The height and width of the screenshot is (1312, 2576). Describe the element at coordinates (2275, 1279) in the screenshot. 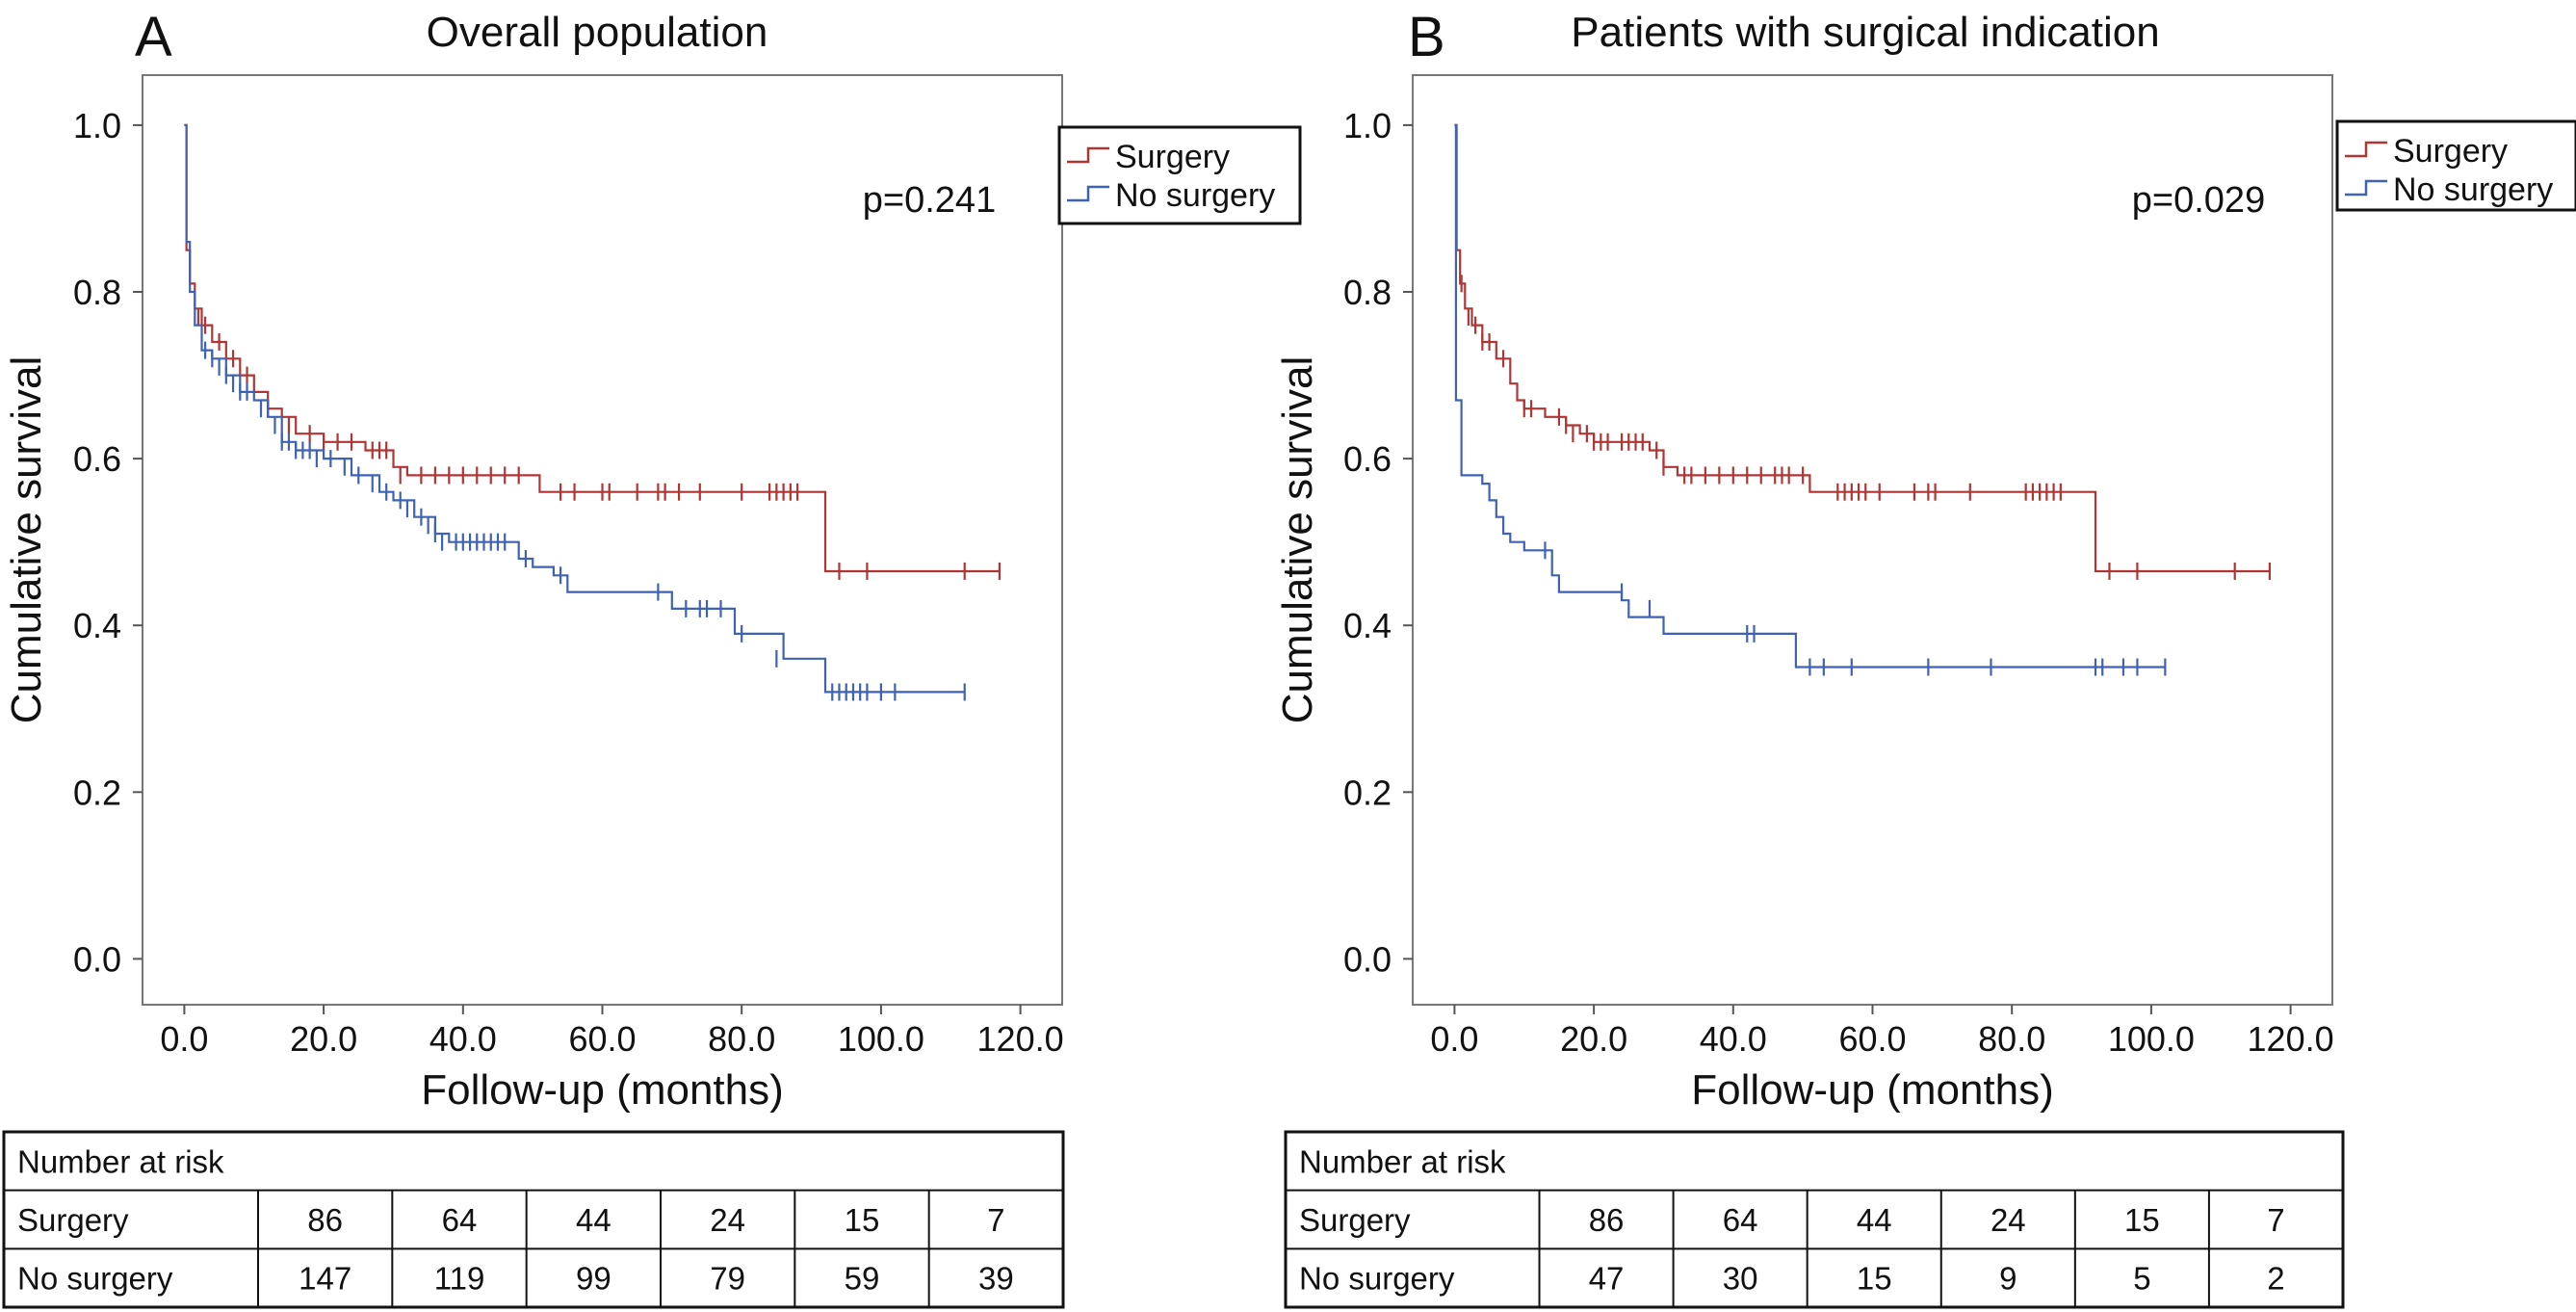

I see `risk-table-cell: 2` at that location.